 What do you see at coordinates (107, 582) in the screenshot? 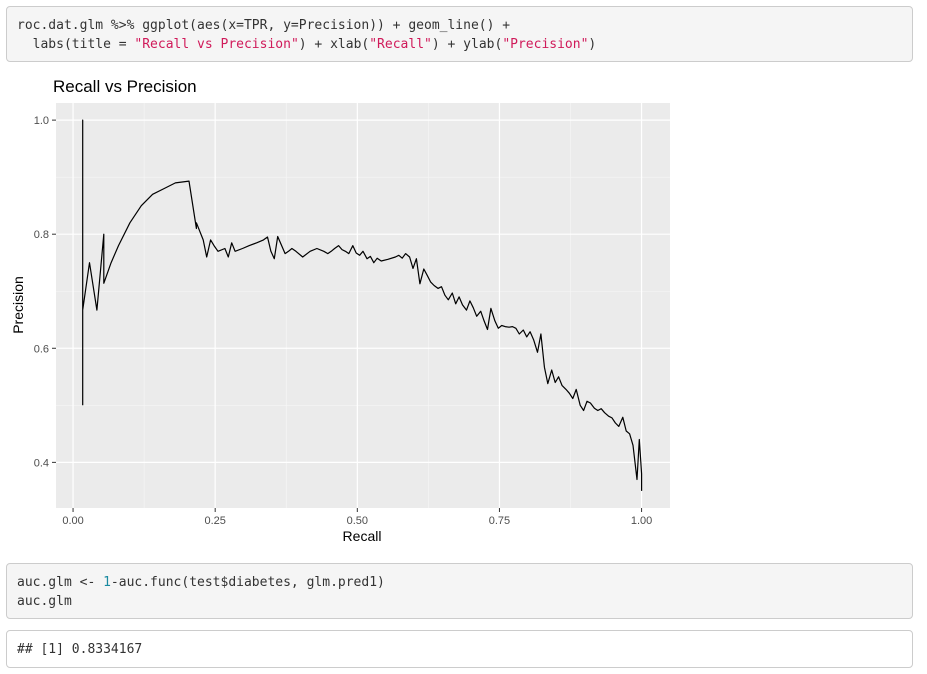
I see `number-literal: 1` at bounding box center [107, 582].